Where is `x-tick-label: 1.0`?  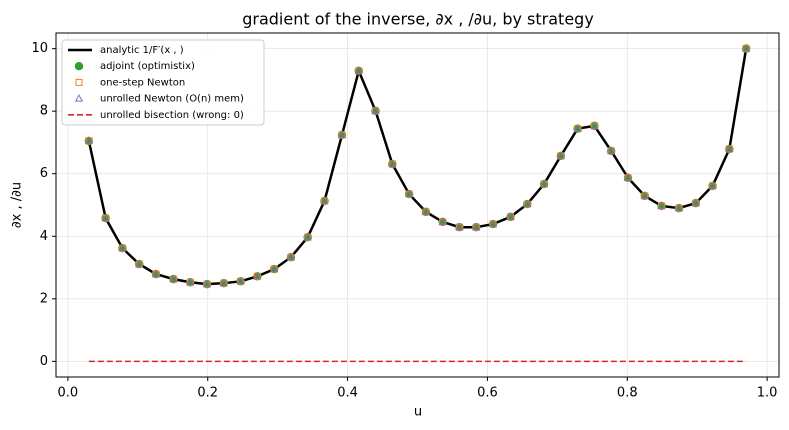 x-tick-label: 1.0 is located at coordinates (767, 393).